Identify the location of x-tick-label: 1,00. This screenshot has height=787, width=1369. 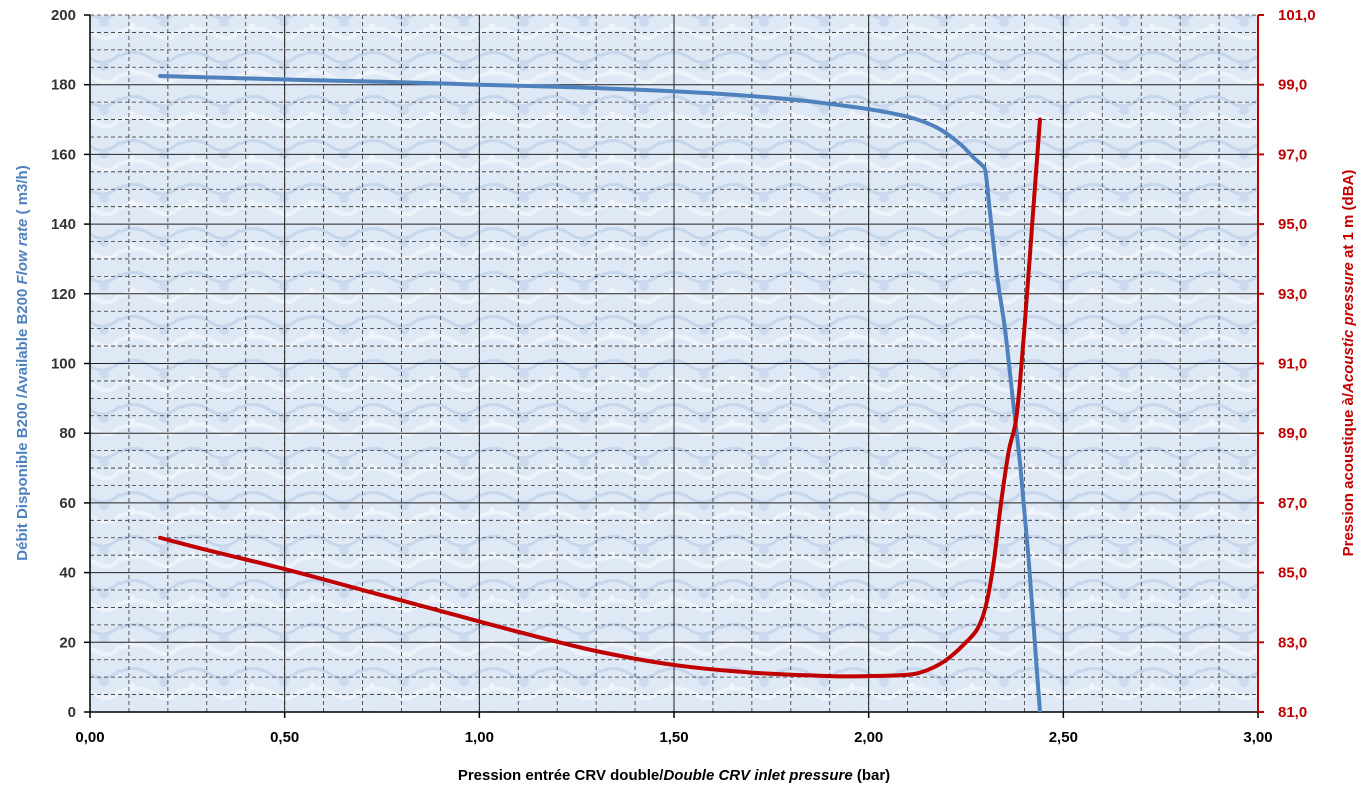
(479, 737).